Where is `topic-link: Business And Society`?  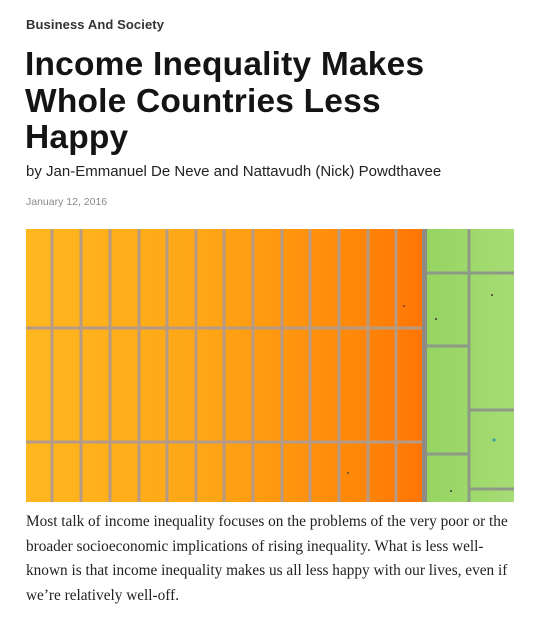 topic-link: Business And Society is located at coordinates (95, 24).